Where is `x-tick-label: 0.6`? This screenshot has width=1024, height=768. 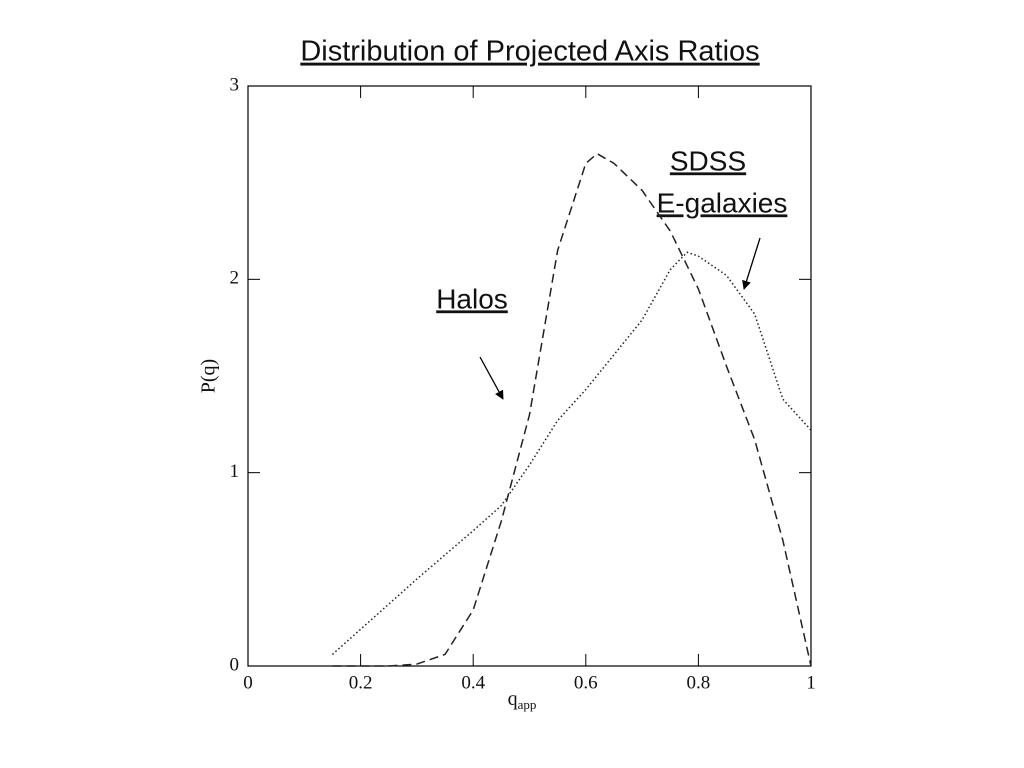 x-tick-label: 0.6 is located at coordinates (586, 682).